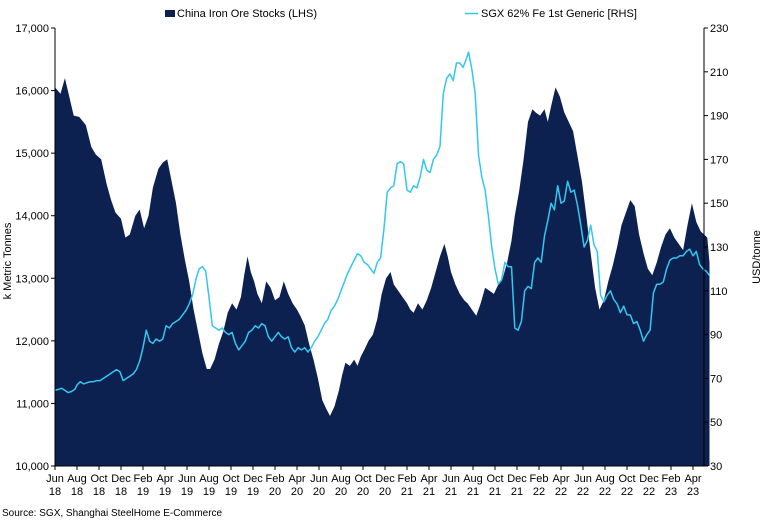 The height and width of the screenshot is (521, 770). Describe the element at coordinates (716, 379) in the screenshot. I see `right-tick-label: 70` at that location.